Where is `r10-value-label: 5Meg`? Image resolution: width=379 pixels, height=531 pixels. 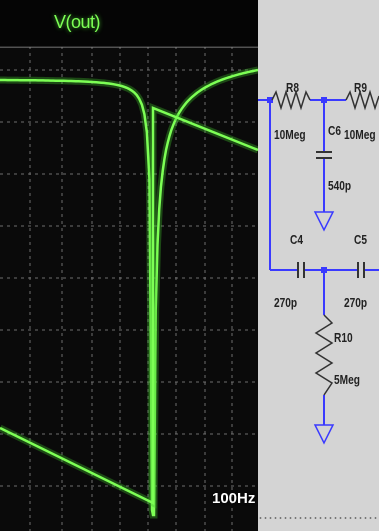
r10-value-label: 5Meg is located at coordinates (347, 379).